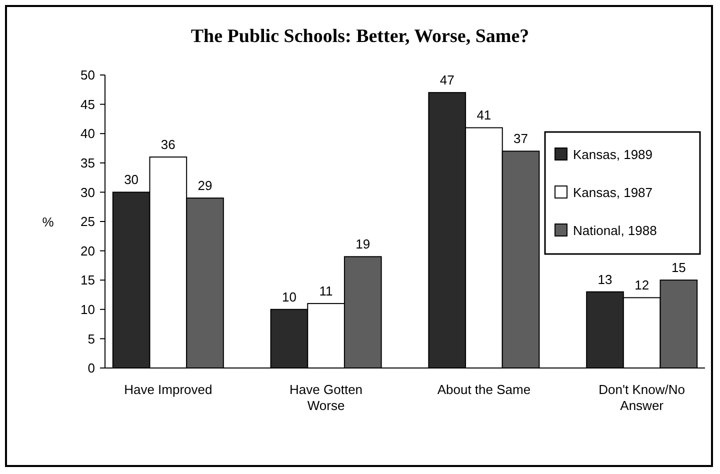 The image size is (720, 474). What do you see at coordinates (326, 291) in the screenshot?
I see `data-label: 11` at bounding box center [326, 291].